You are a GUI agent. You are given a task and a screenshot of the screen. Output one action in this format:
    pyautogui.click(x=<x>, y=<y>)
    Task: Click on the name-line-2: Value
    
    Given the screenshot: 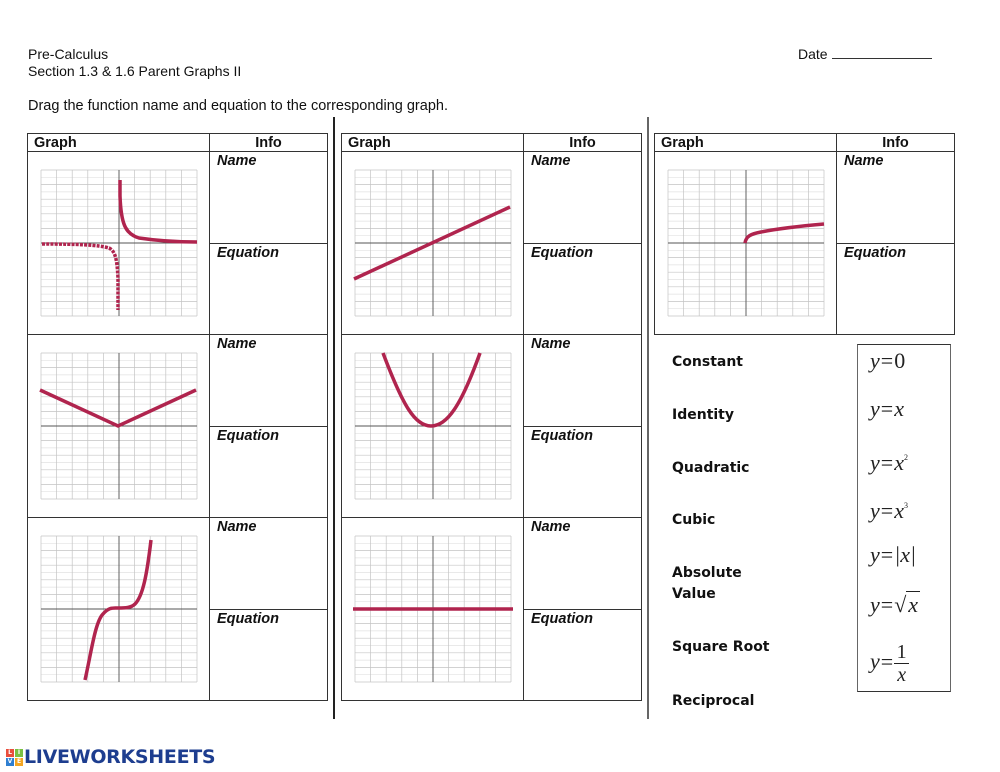 What is the action you would take?
    pyautogui.click(x=694, y=594)
    